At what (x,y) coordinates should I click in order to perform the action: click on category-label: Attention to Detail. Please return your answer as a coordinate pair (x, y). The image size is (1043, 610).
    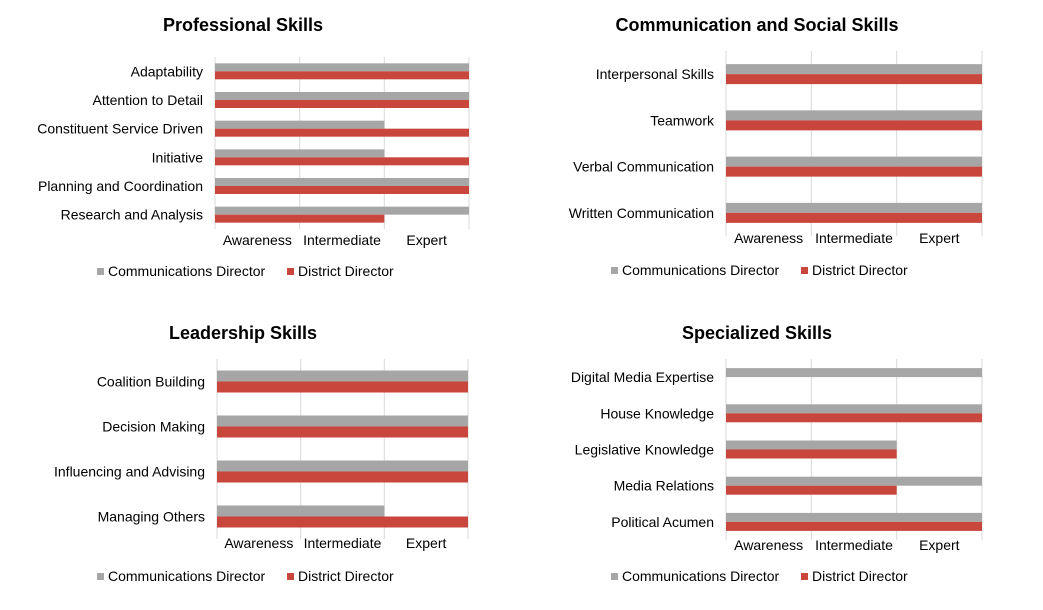
    Looking at the image, I should click on (147, 100).